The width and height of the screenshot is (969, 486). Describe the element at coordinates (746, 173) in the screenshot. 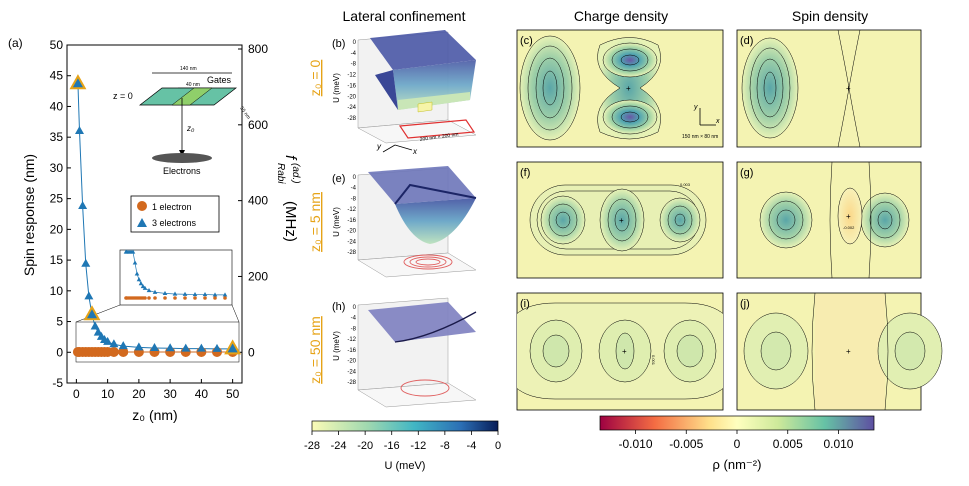

I see `panel-g-label: (g)` at that location.